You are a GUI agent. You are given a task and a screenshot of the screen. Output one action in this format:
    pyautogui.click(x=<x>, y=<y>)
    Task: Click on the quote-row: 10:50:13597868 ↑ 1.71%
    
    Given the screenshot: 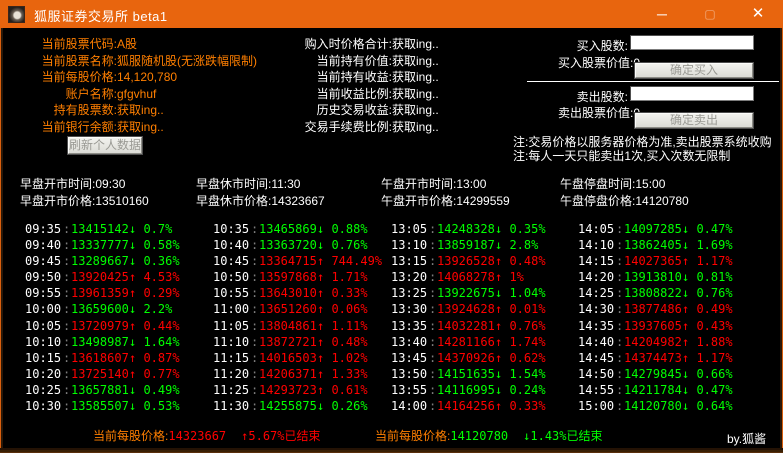 What is the action you would take?
    pyautogui.click(x=304, y=277)
    